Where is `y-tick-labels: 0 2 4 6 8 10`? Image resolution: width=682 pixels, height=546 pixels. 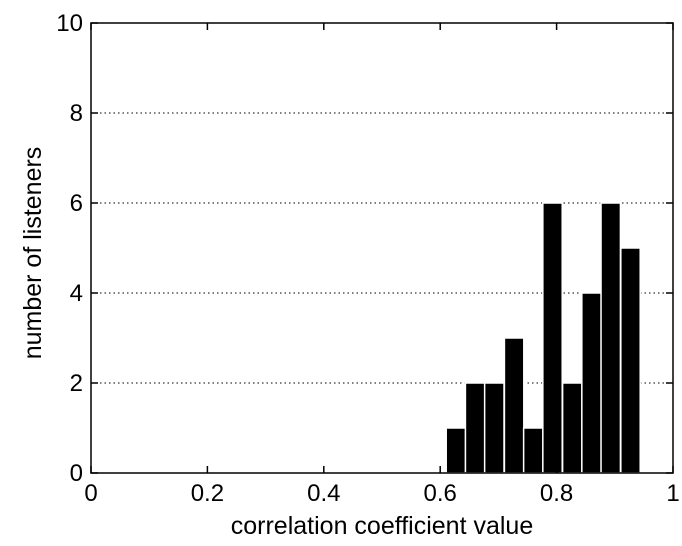
y-tick-labels: 0 2 4 6 8 10 is located at coordinates (69, 248).